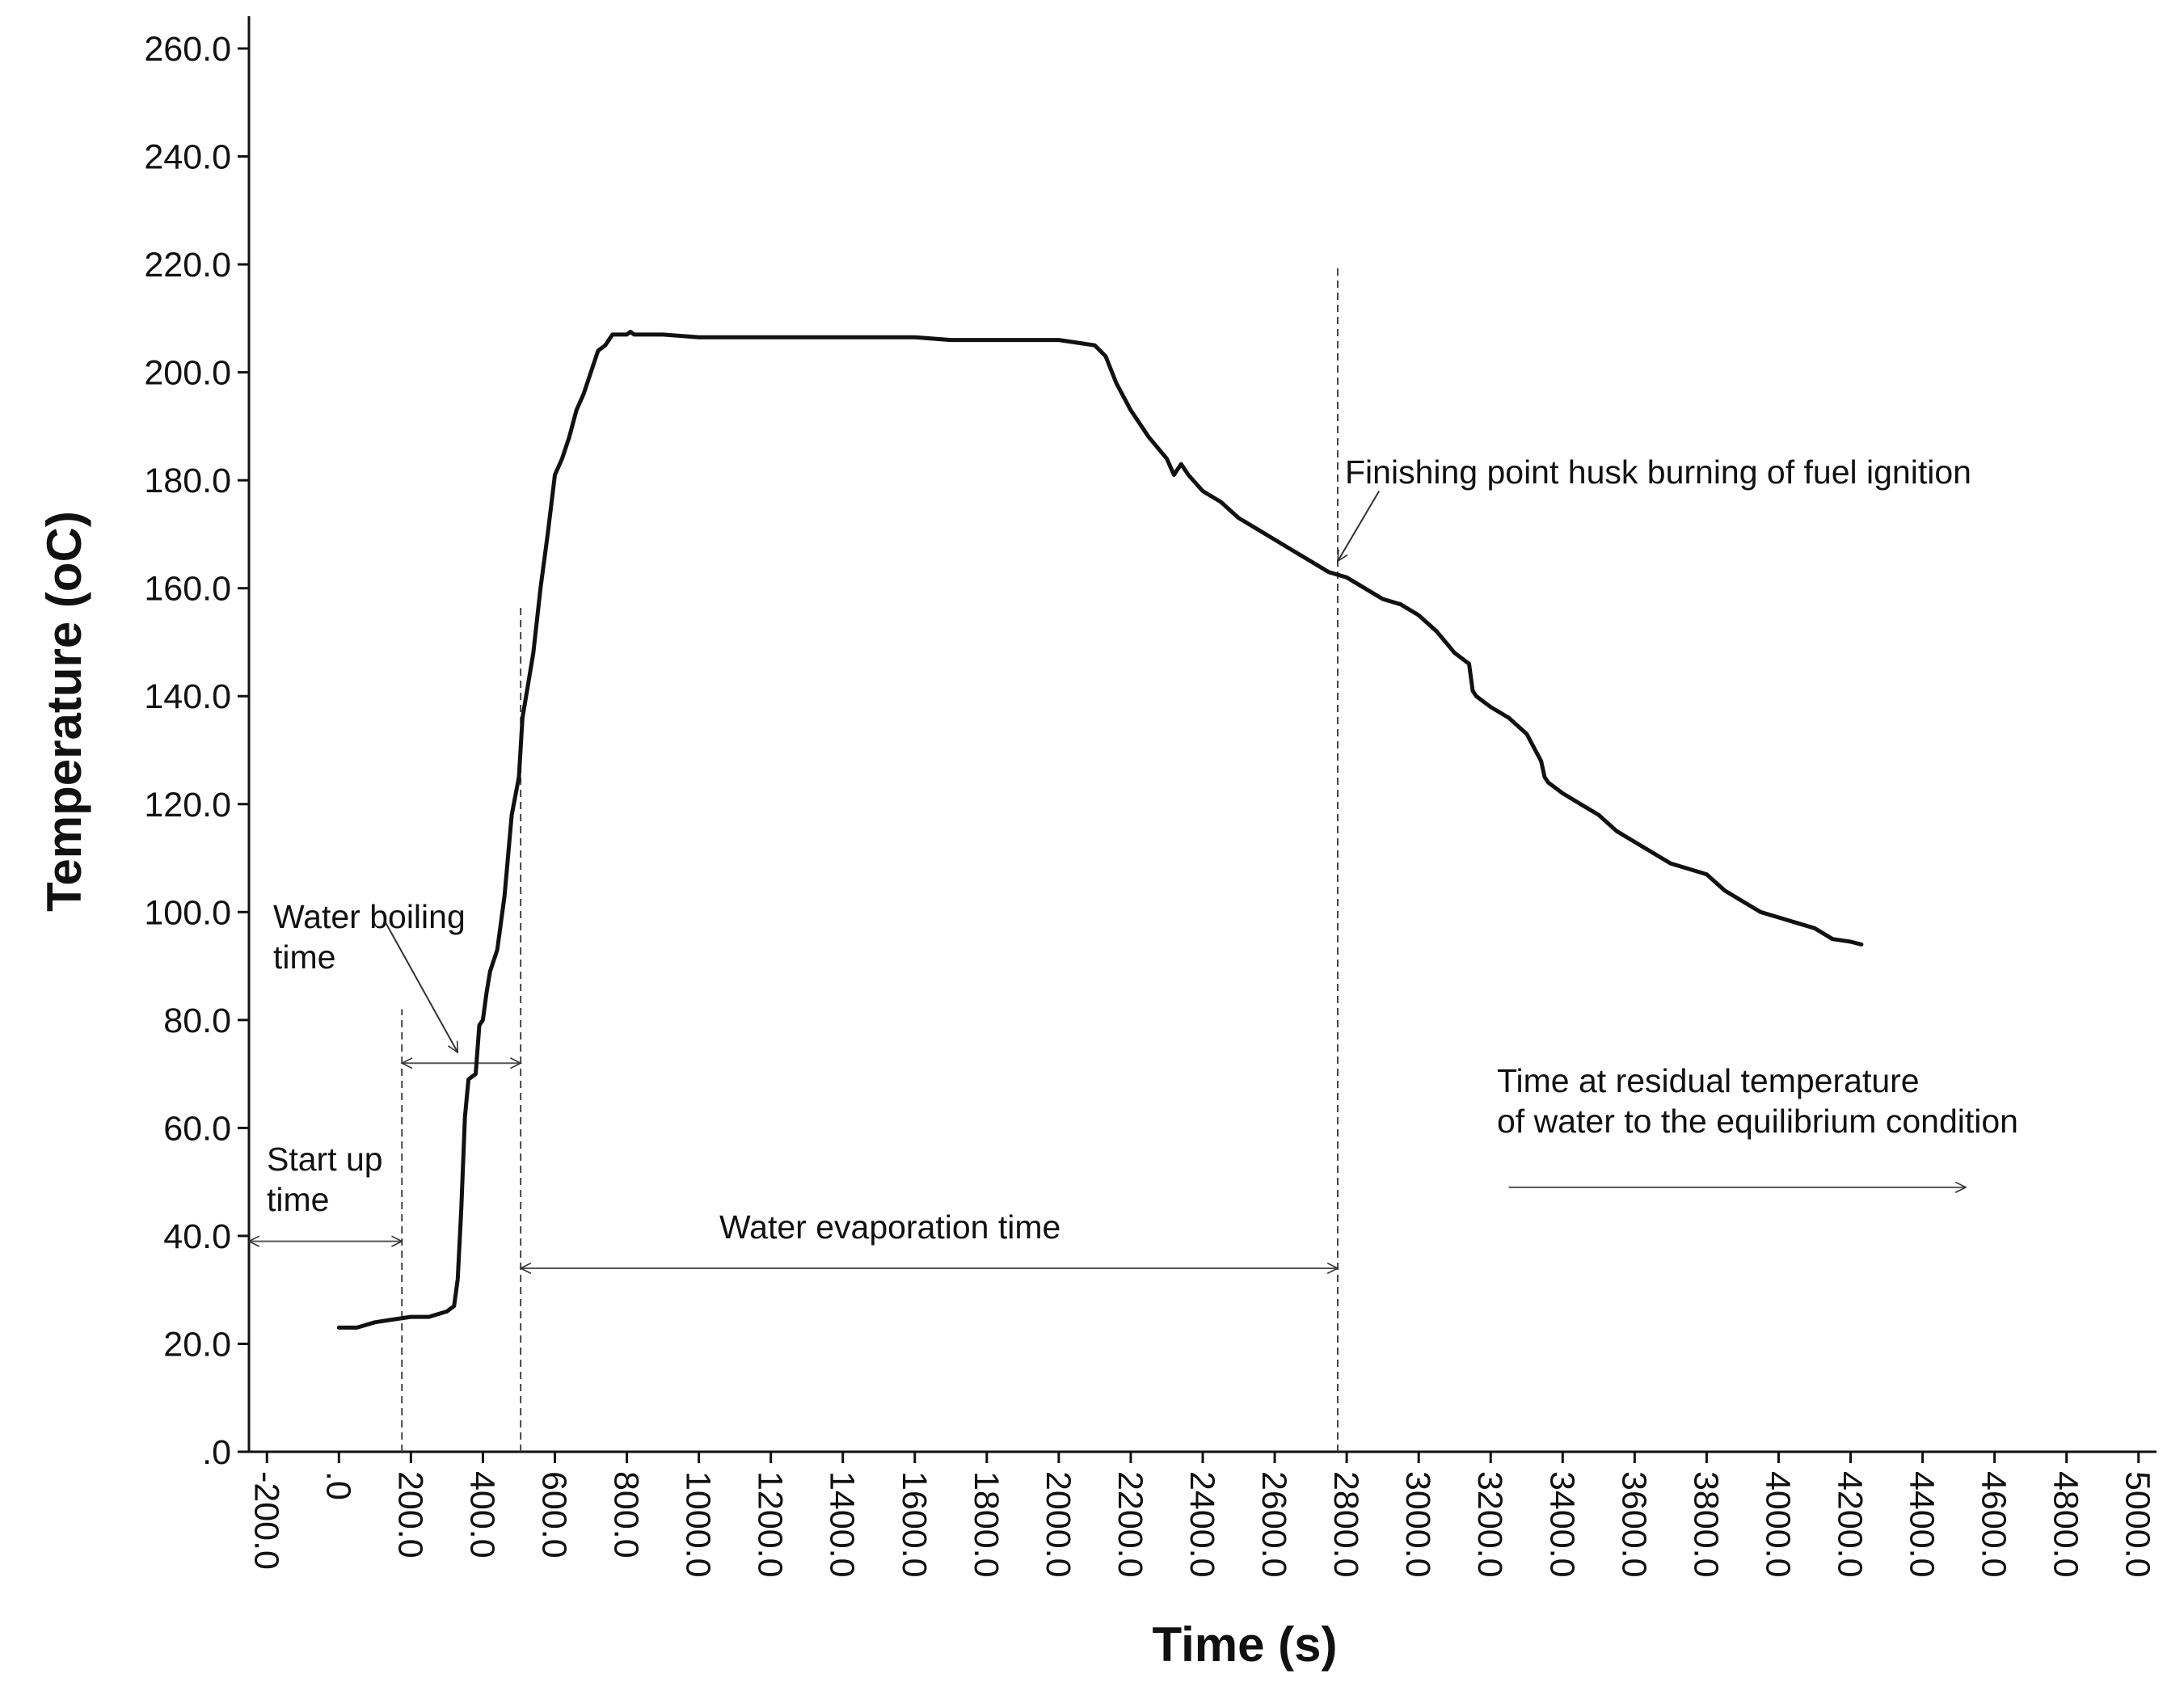  Describe the element at coordinates (187, 913) in the screenshot. I see `y-tick-label: 100.0` at that location.